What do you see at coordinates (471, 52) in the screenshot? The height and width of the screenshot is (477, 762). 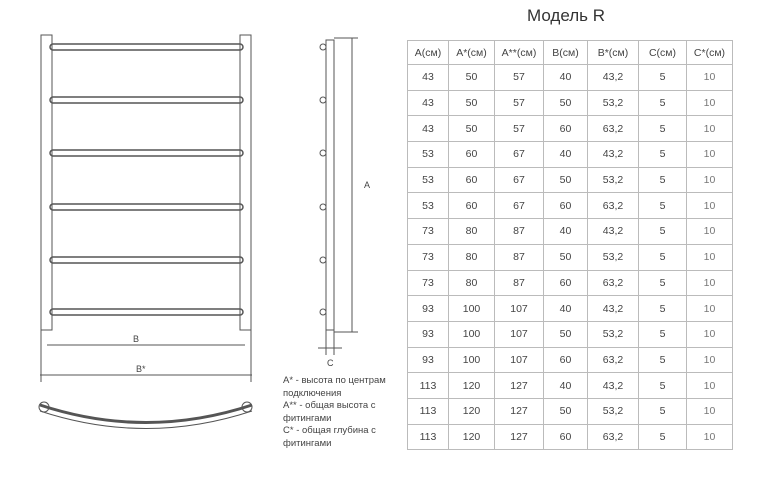 I see `column-header: A*(см)` at bounding box center [471, 52].